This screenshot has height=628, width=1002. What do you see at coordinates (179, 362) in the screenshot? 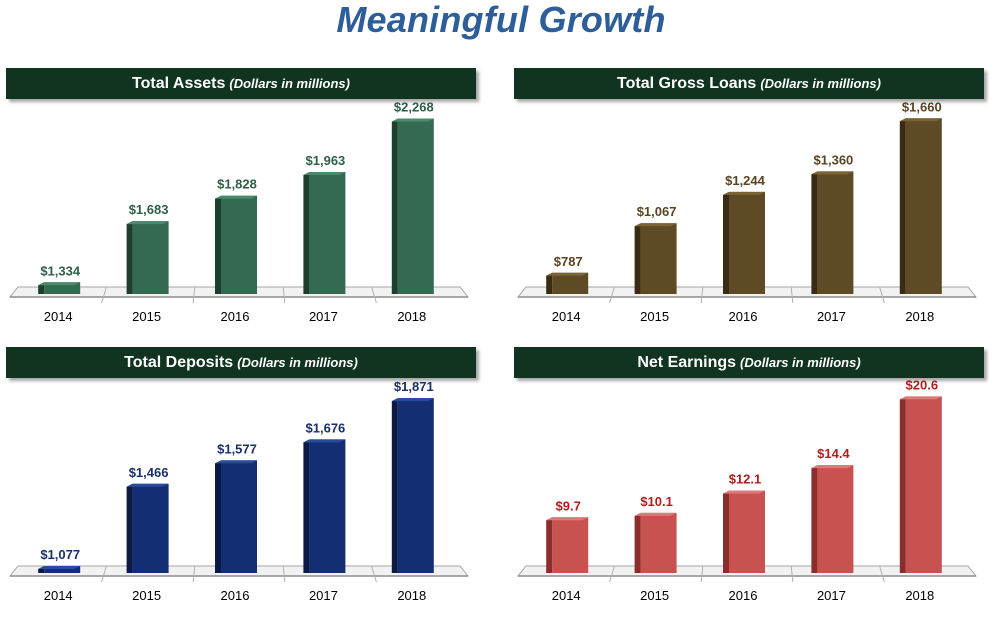
I see `chart-title: Total Deposits` at bounding box center [179, 362].